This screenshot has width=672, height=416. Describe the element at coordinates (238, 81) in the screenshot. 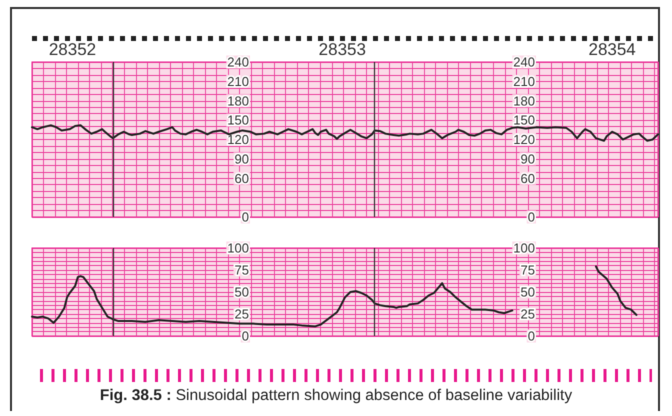

I see `y-tick-label: 210` at that location.